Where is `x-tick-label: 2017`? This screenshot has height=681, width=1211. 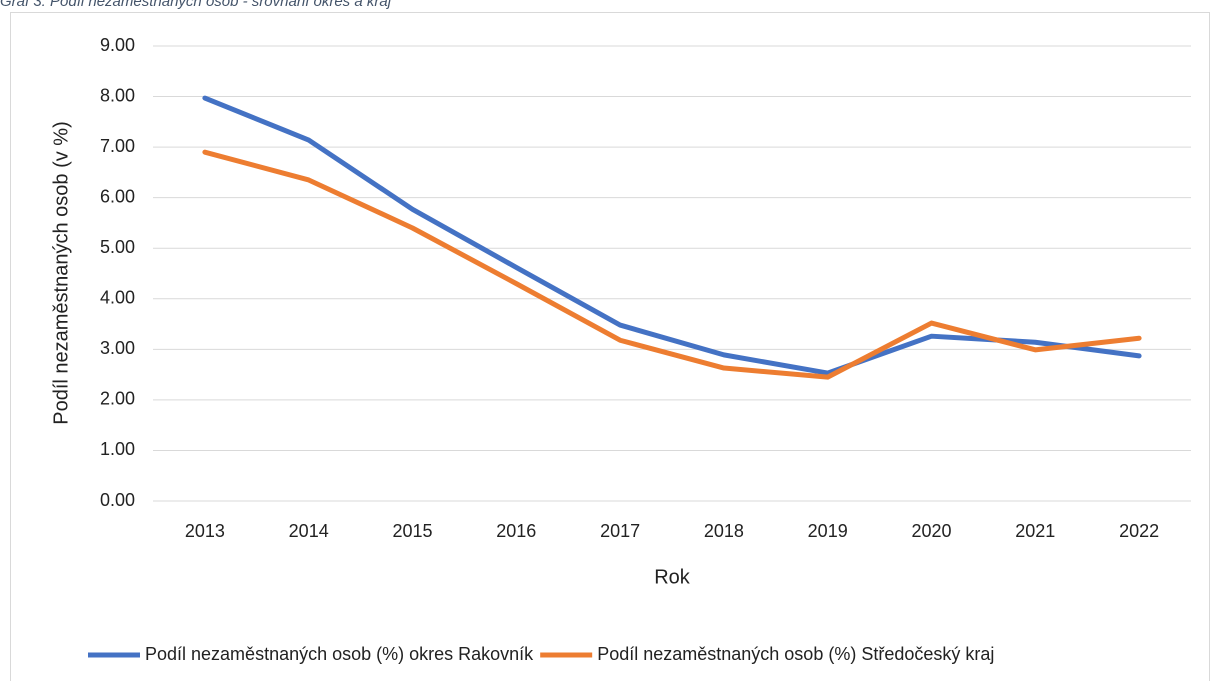
x-tick-label: 2017 is located at coordinates (620, 531).